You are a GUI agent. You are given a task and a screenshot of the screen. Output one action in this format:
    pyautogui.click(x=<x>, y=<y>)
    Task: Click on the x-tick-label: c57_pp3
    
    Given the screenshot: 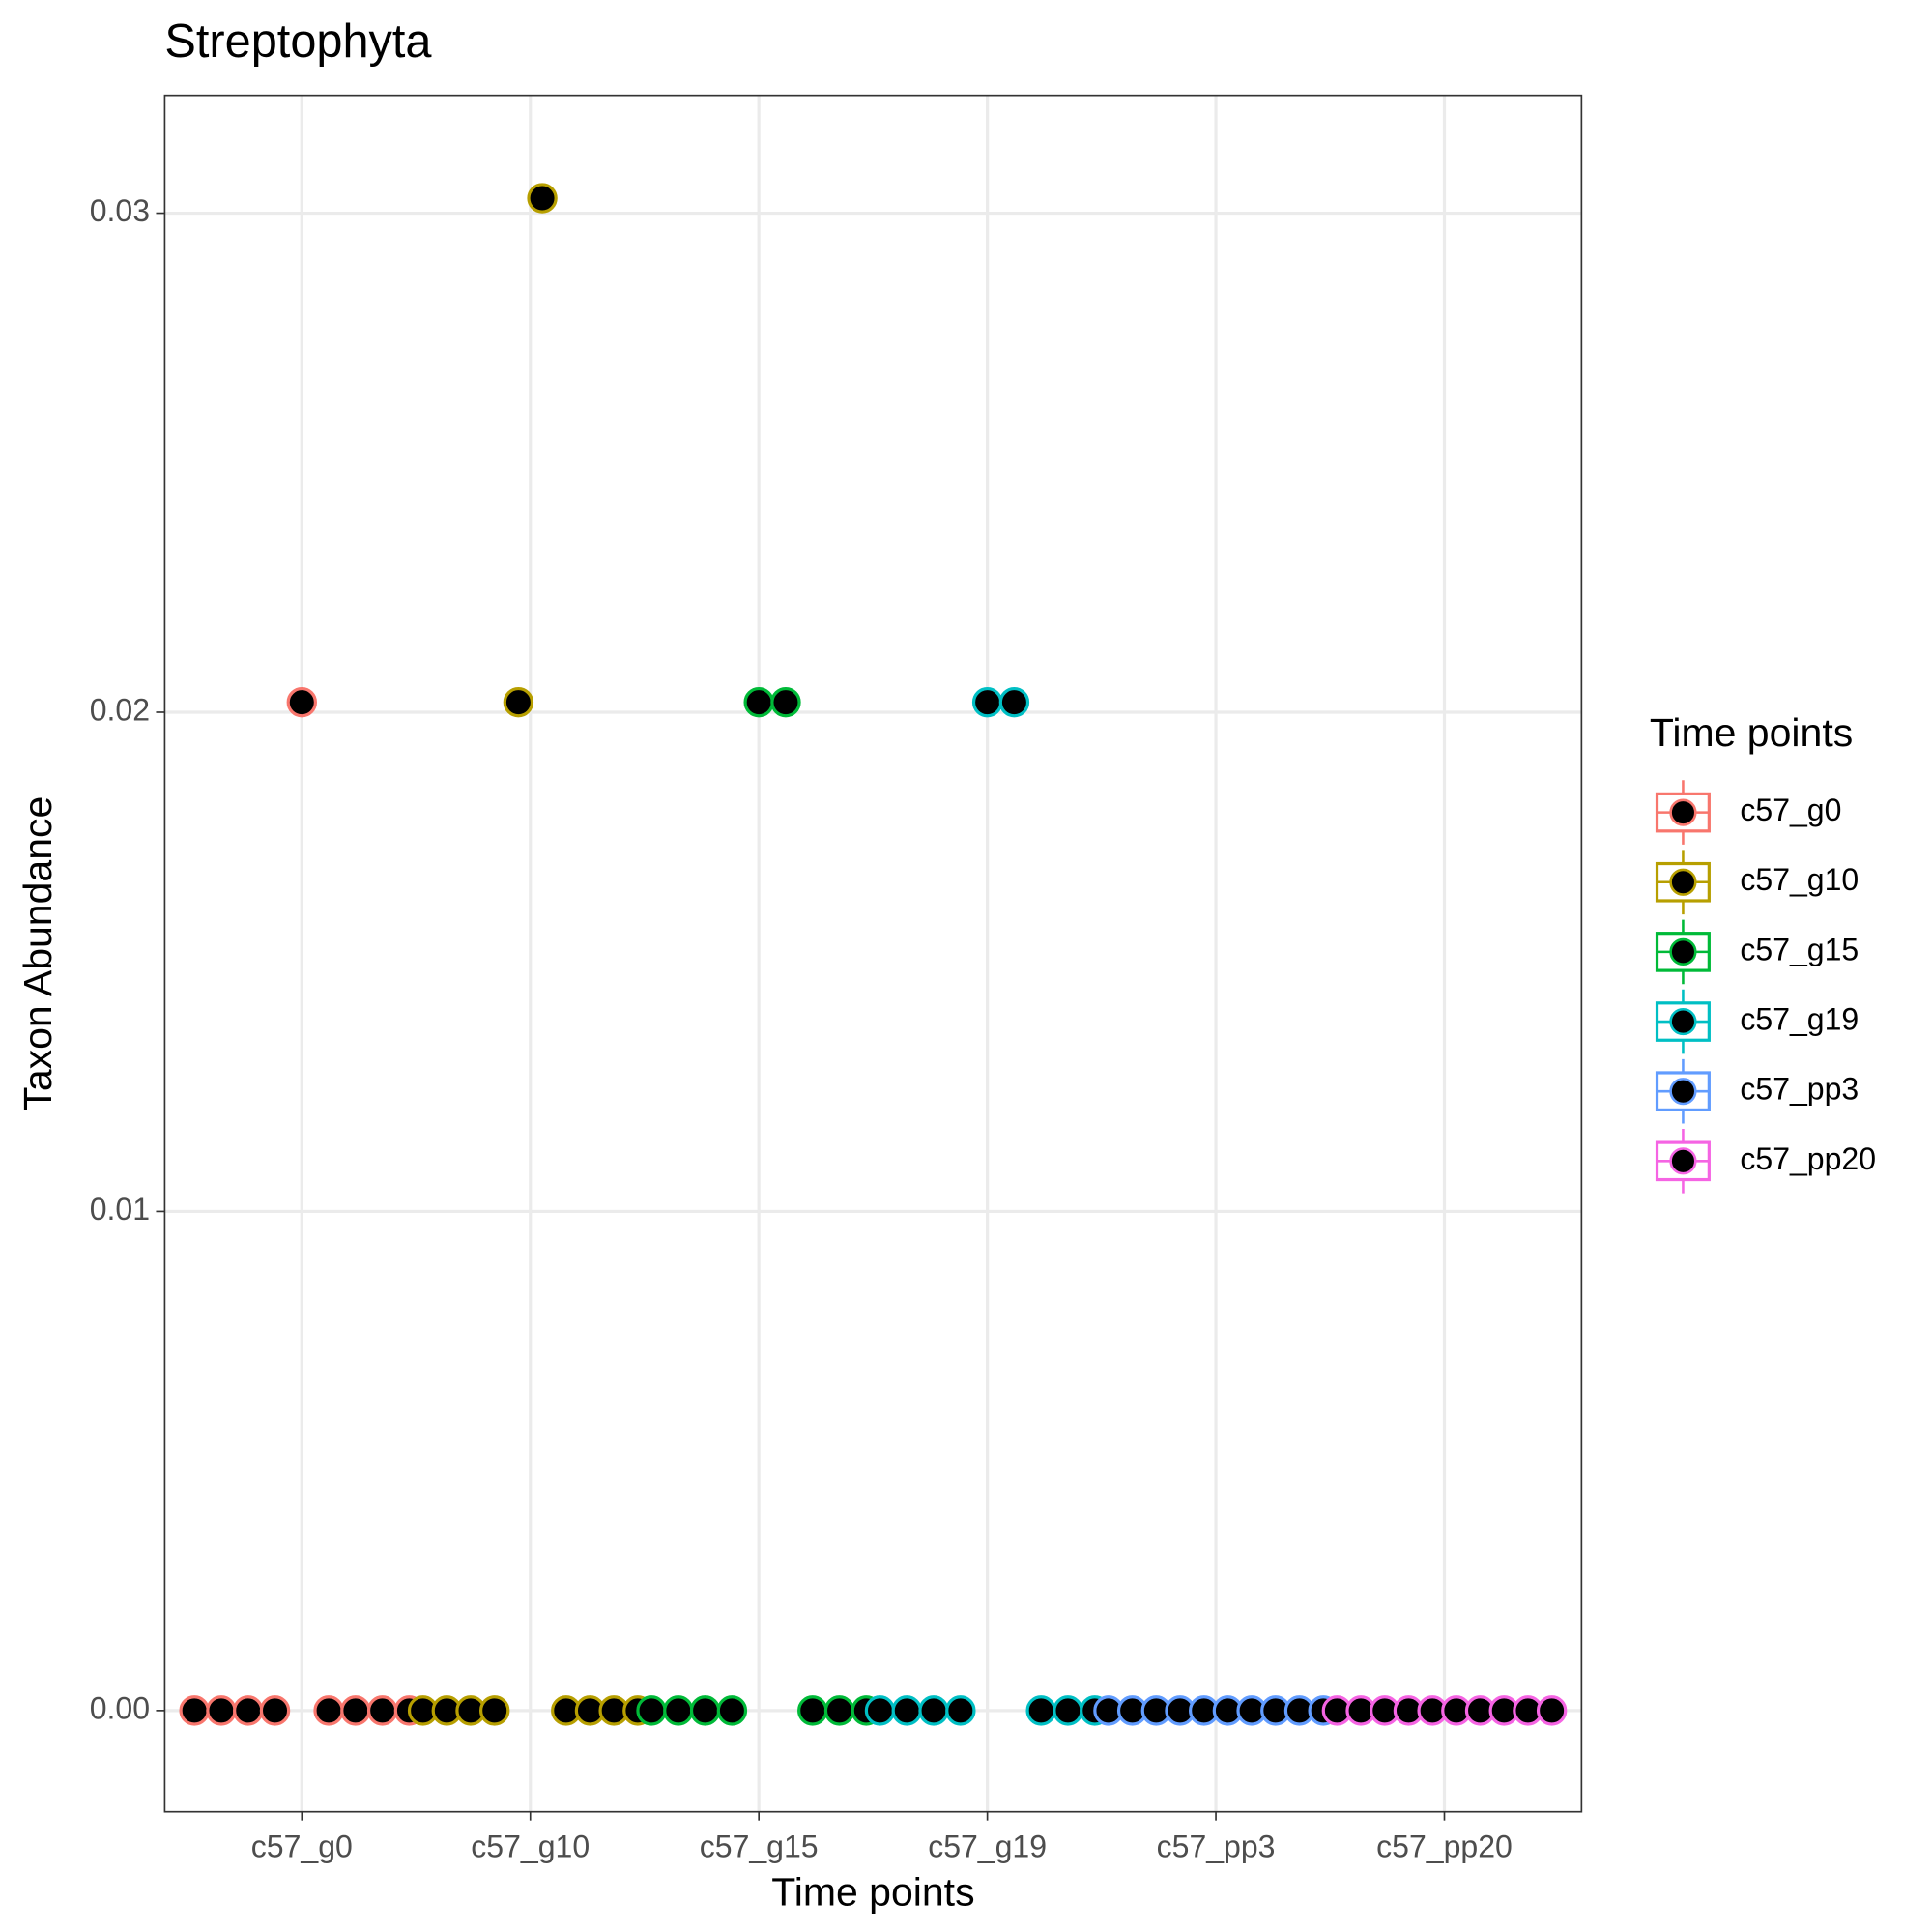 What is the action you would take?
    pyautogui.click(x=1216, y=1847)
    